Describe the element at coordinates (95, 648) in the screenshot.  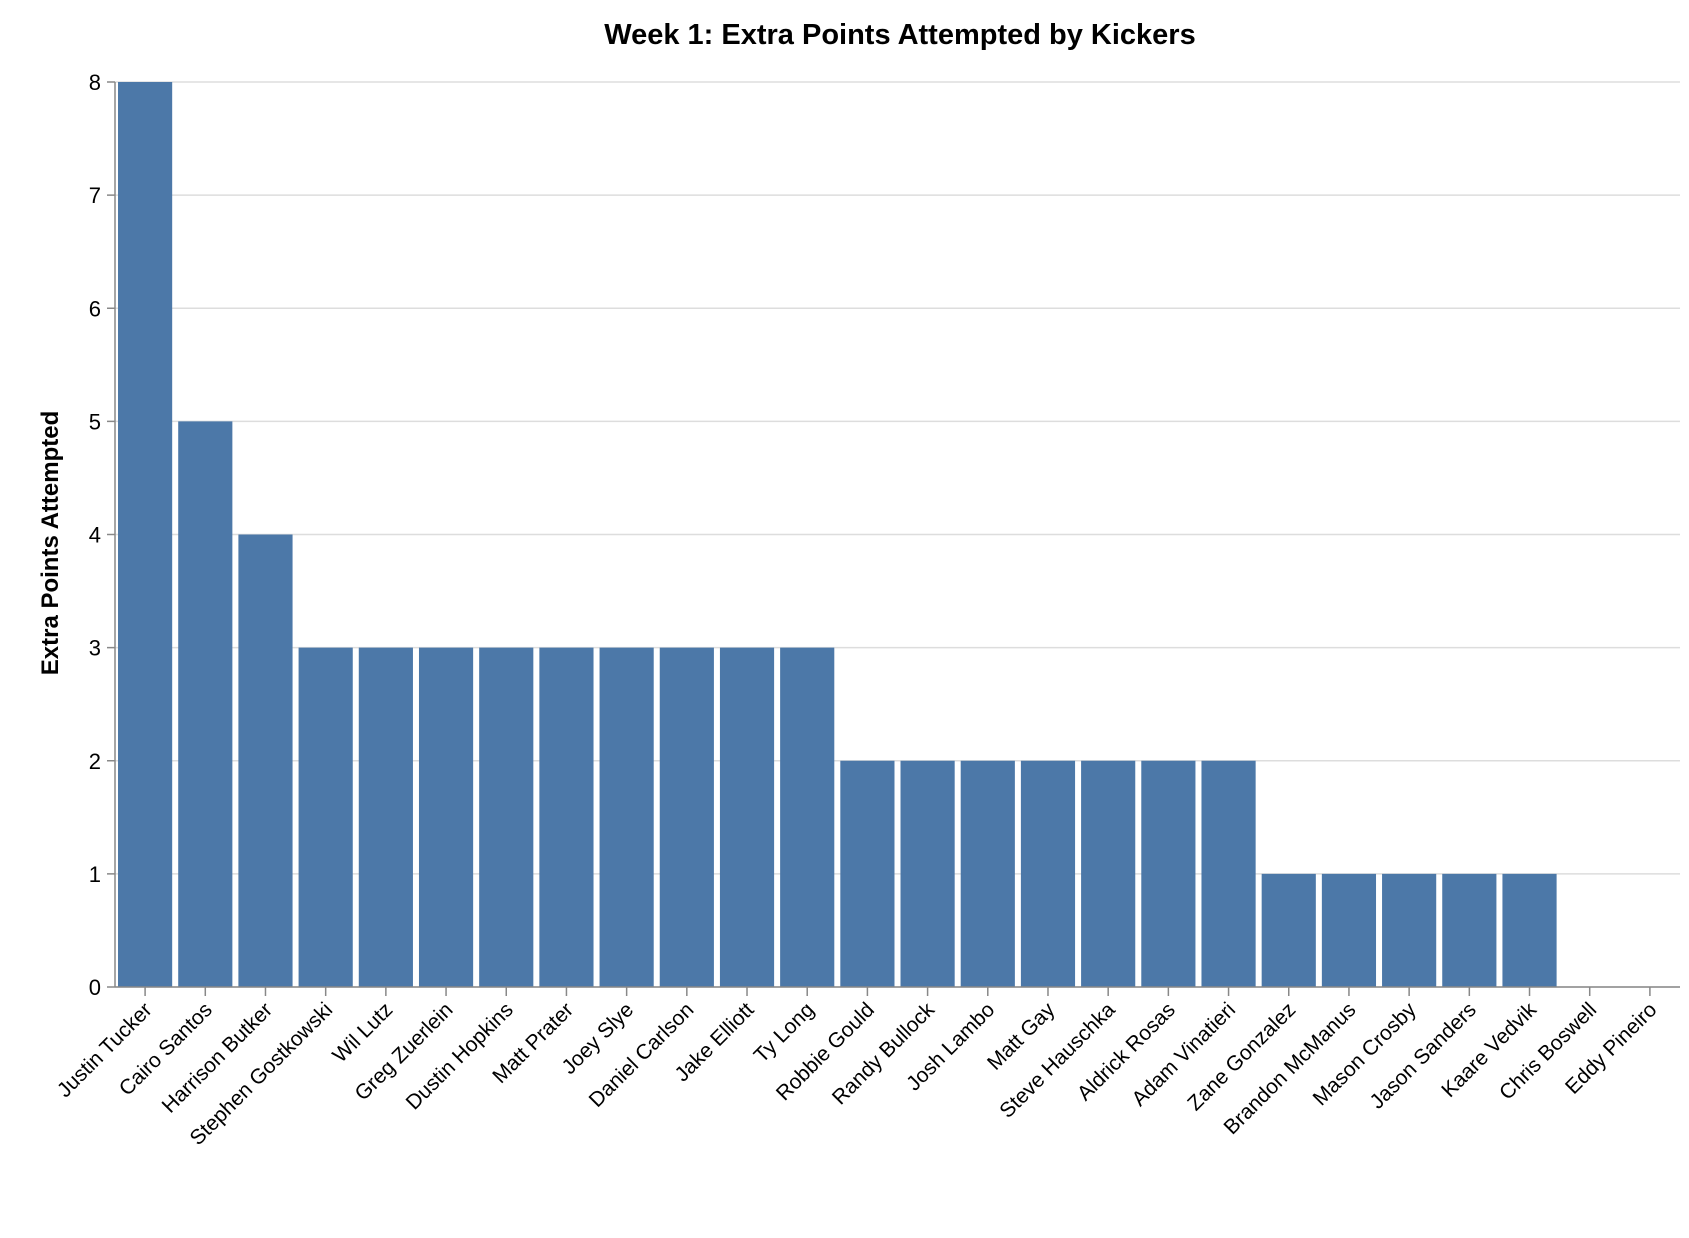
I see `y-tick-label: 3` at that location.